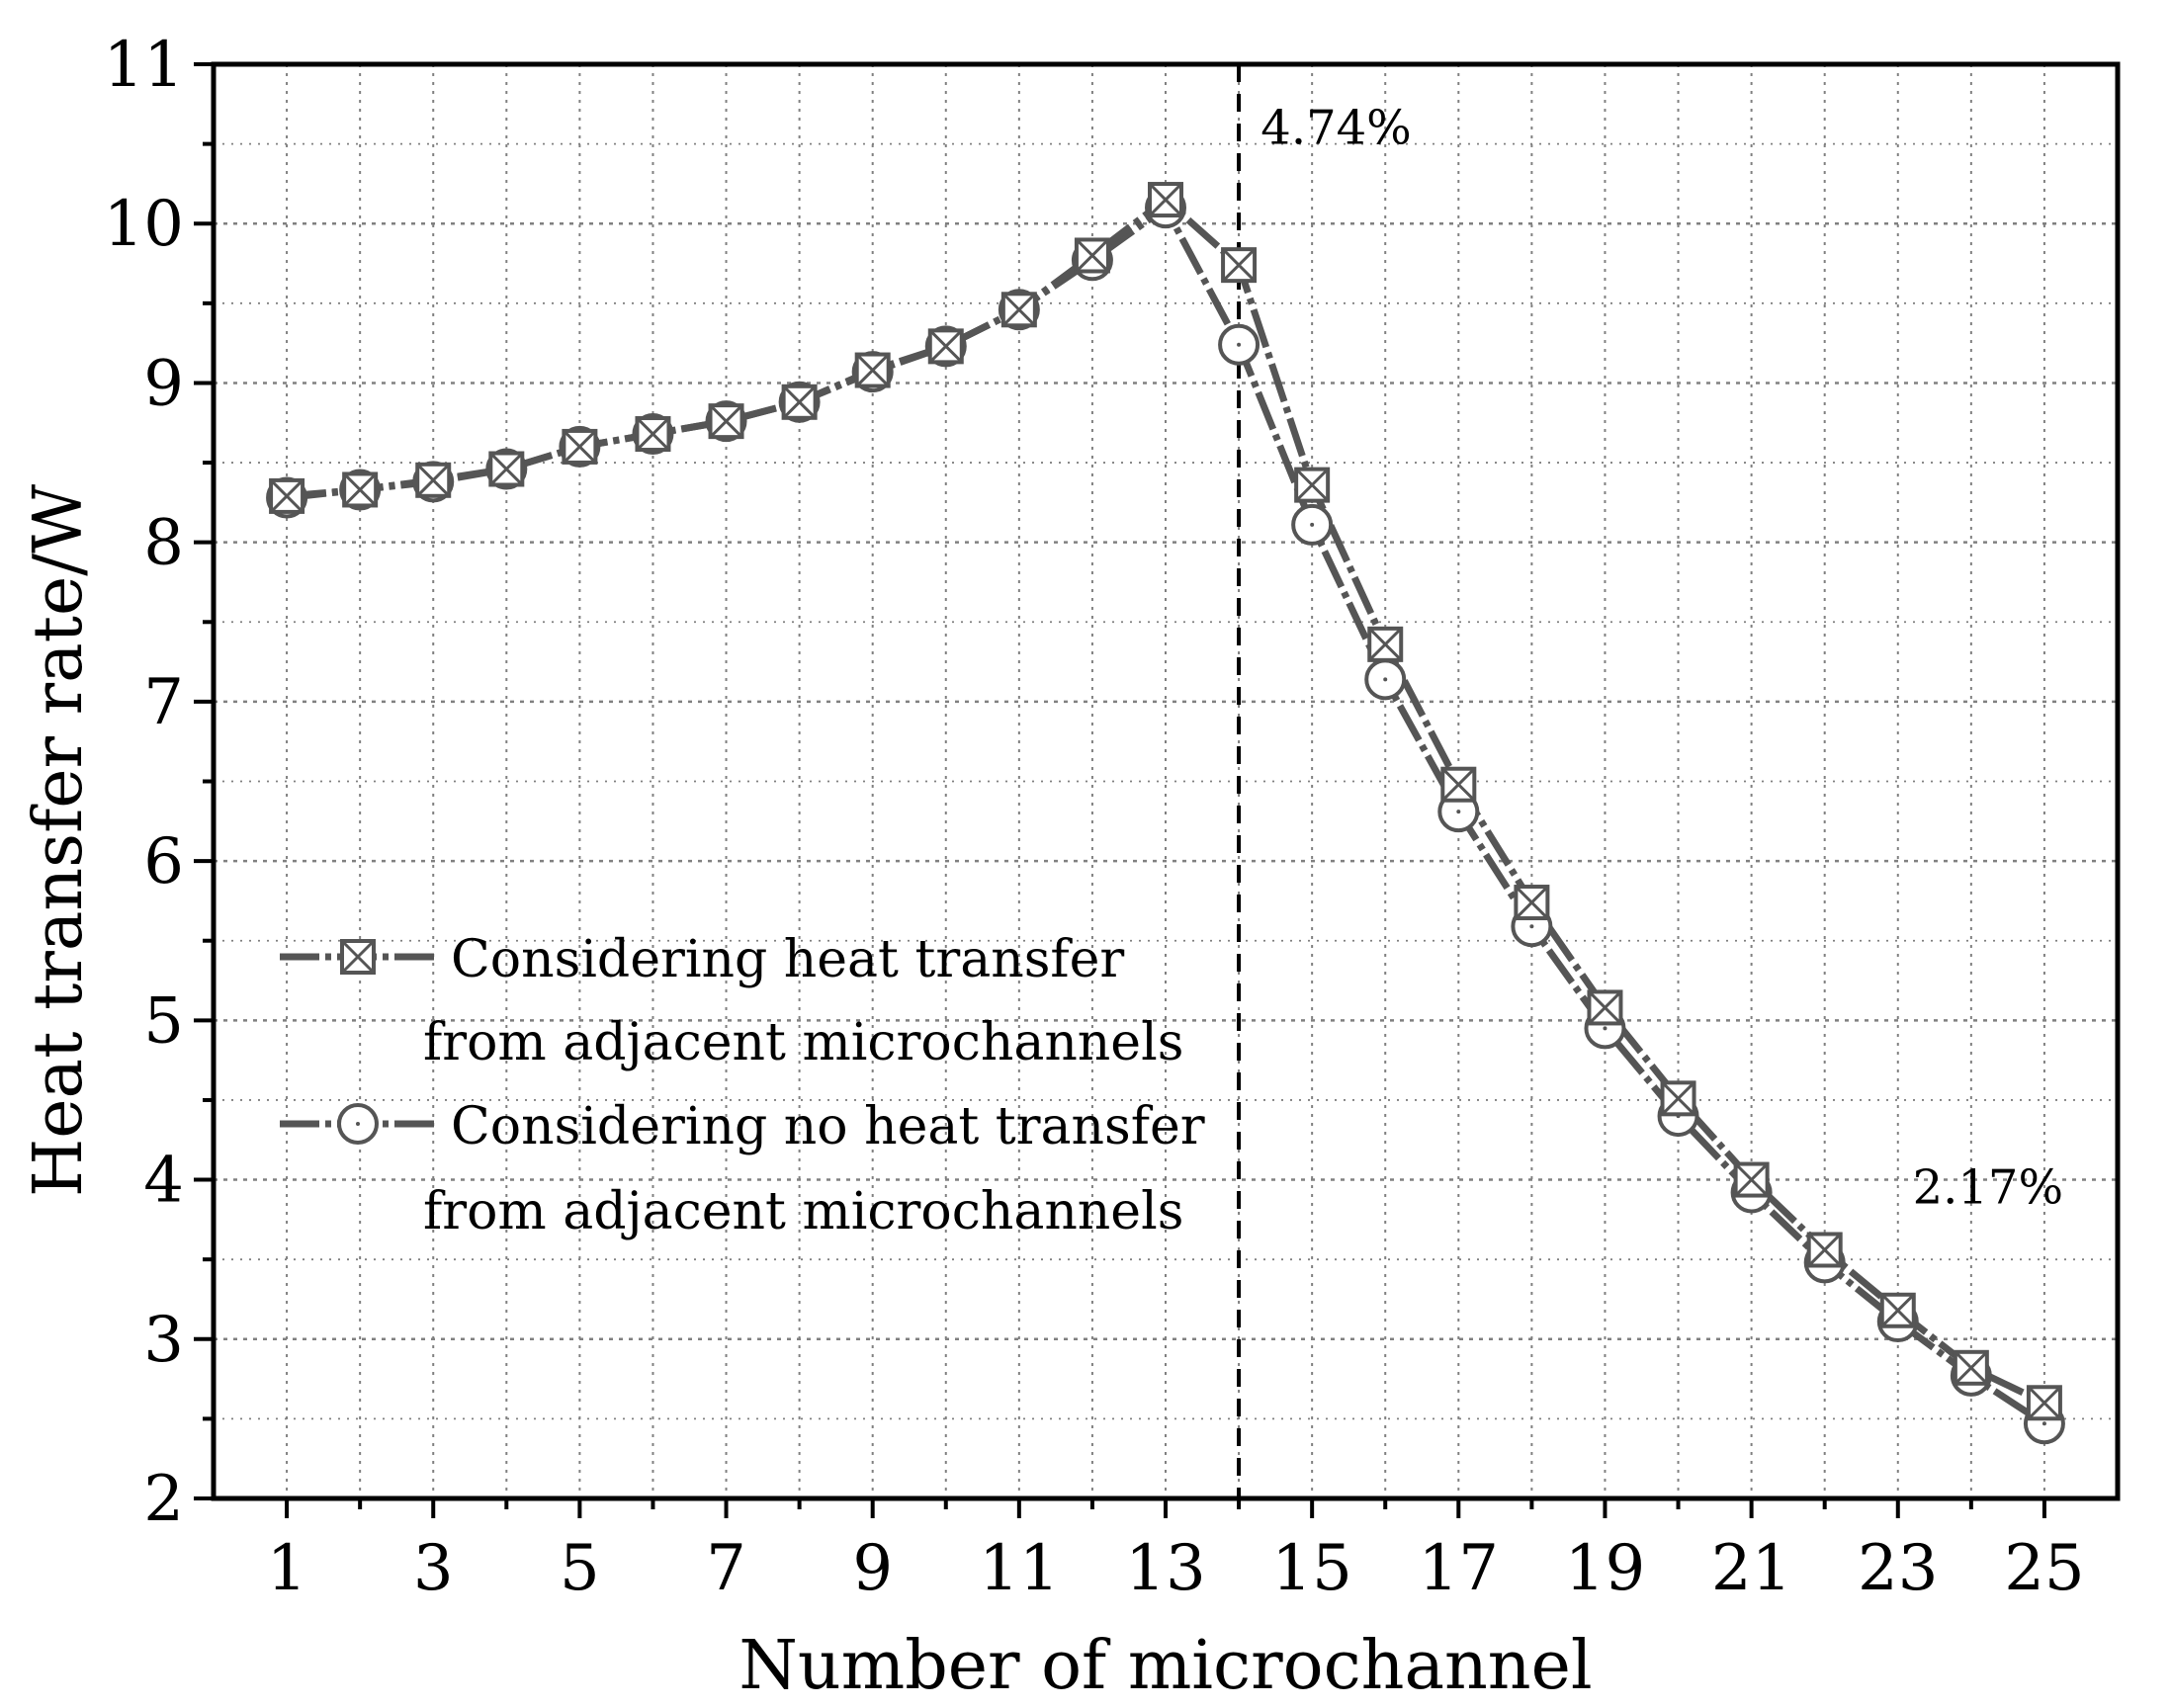 This screenshot has width=2172, height=1708. What do you see at coordinates (787, 959) in the screenshot?
I see `legend-label-series-1-line-1: Considering heat transfer` at bounding box center [787, 959].